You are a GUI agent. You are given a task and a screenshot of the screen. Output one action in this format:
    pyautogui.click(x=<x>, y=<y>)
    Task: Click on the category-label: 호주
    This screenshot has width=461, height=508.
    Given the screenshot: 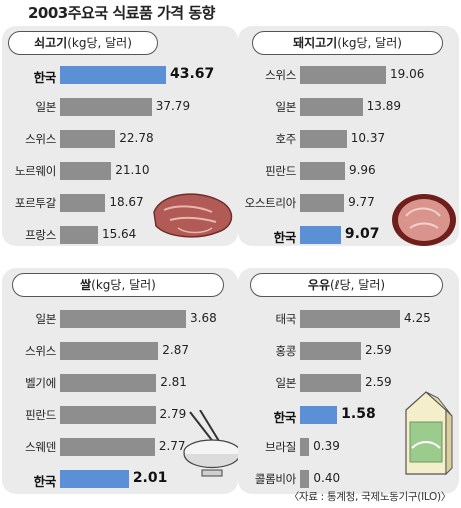 What is the action you would take?
    pyautogui.click(x=285, y=139)
    